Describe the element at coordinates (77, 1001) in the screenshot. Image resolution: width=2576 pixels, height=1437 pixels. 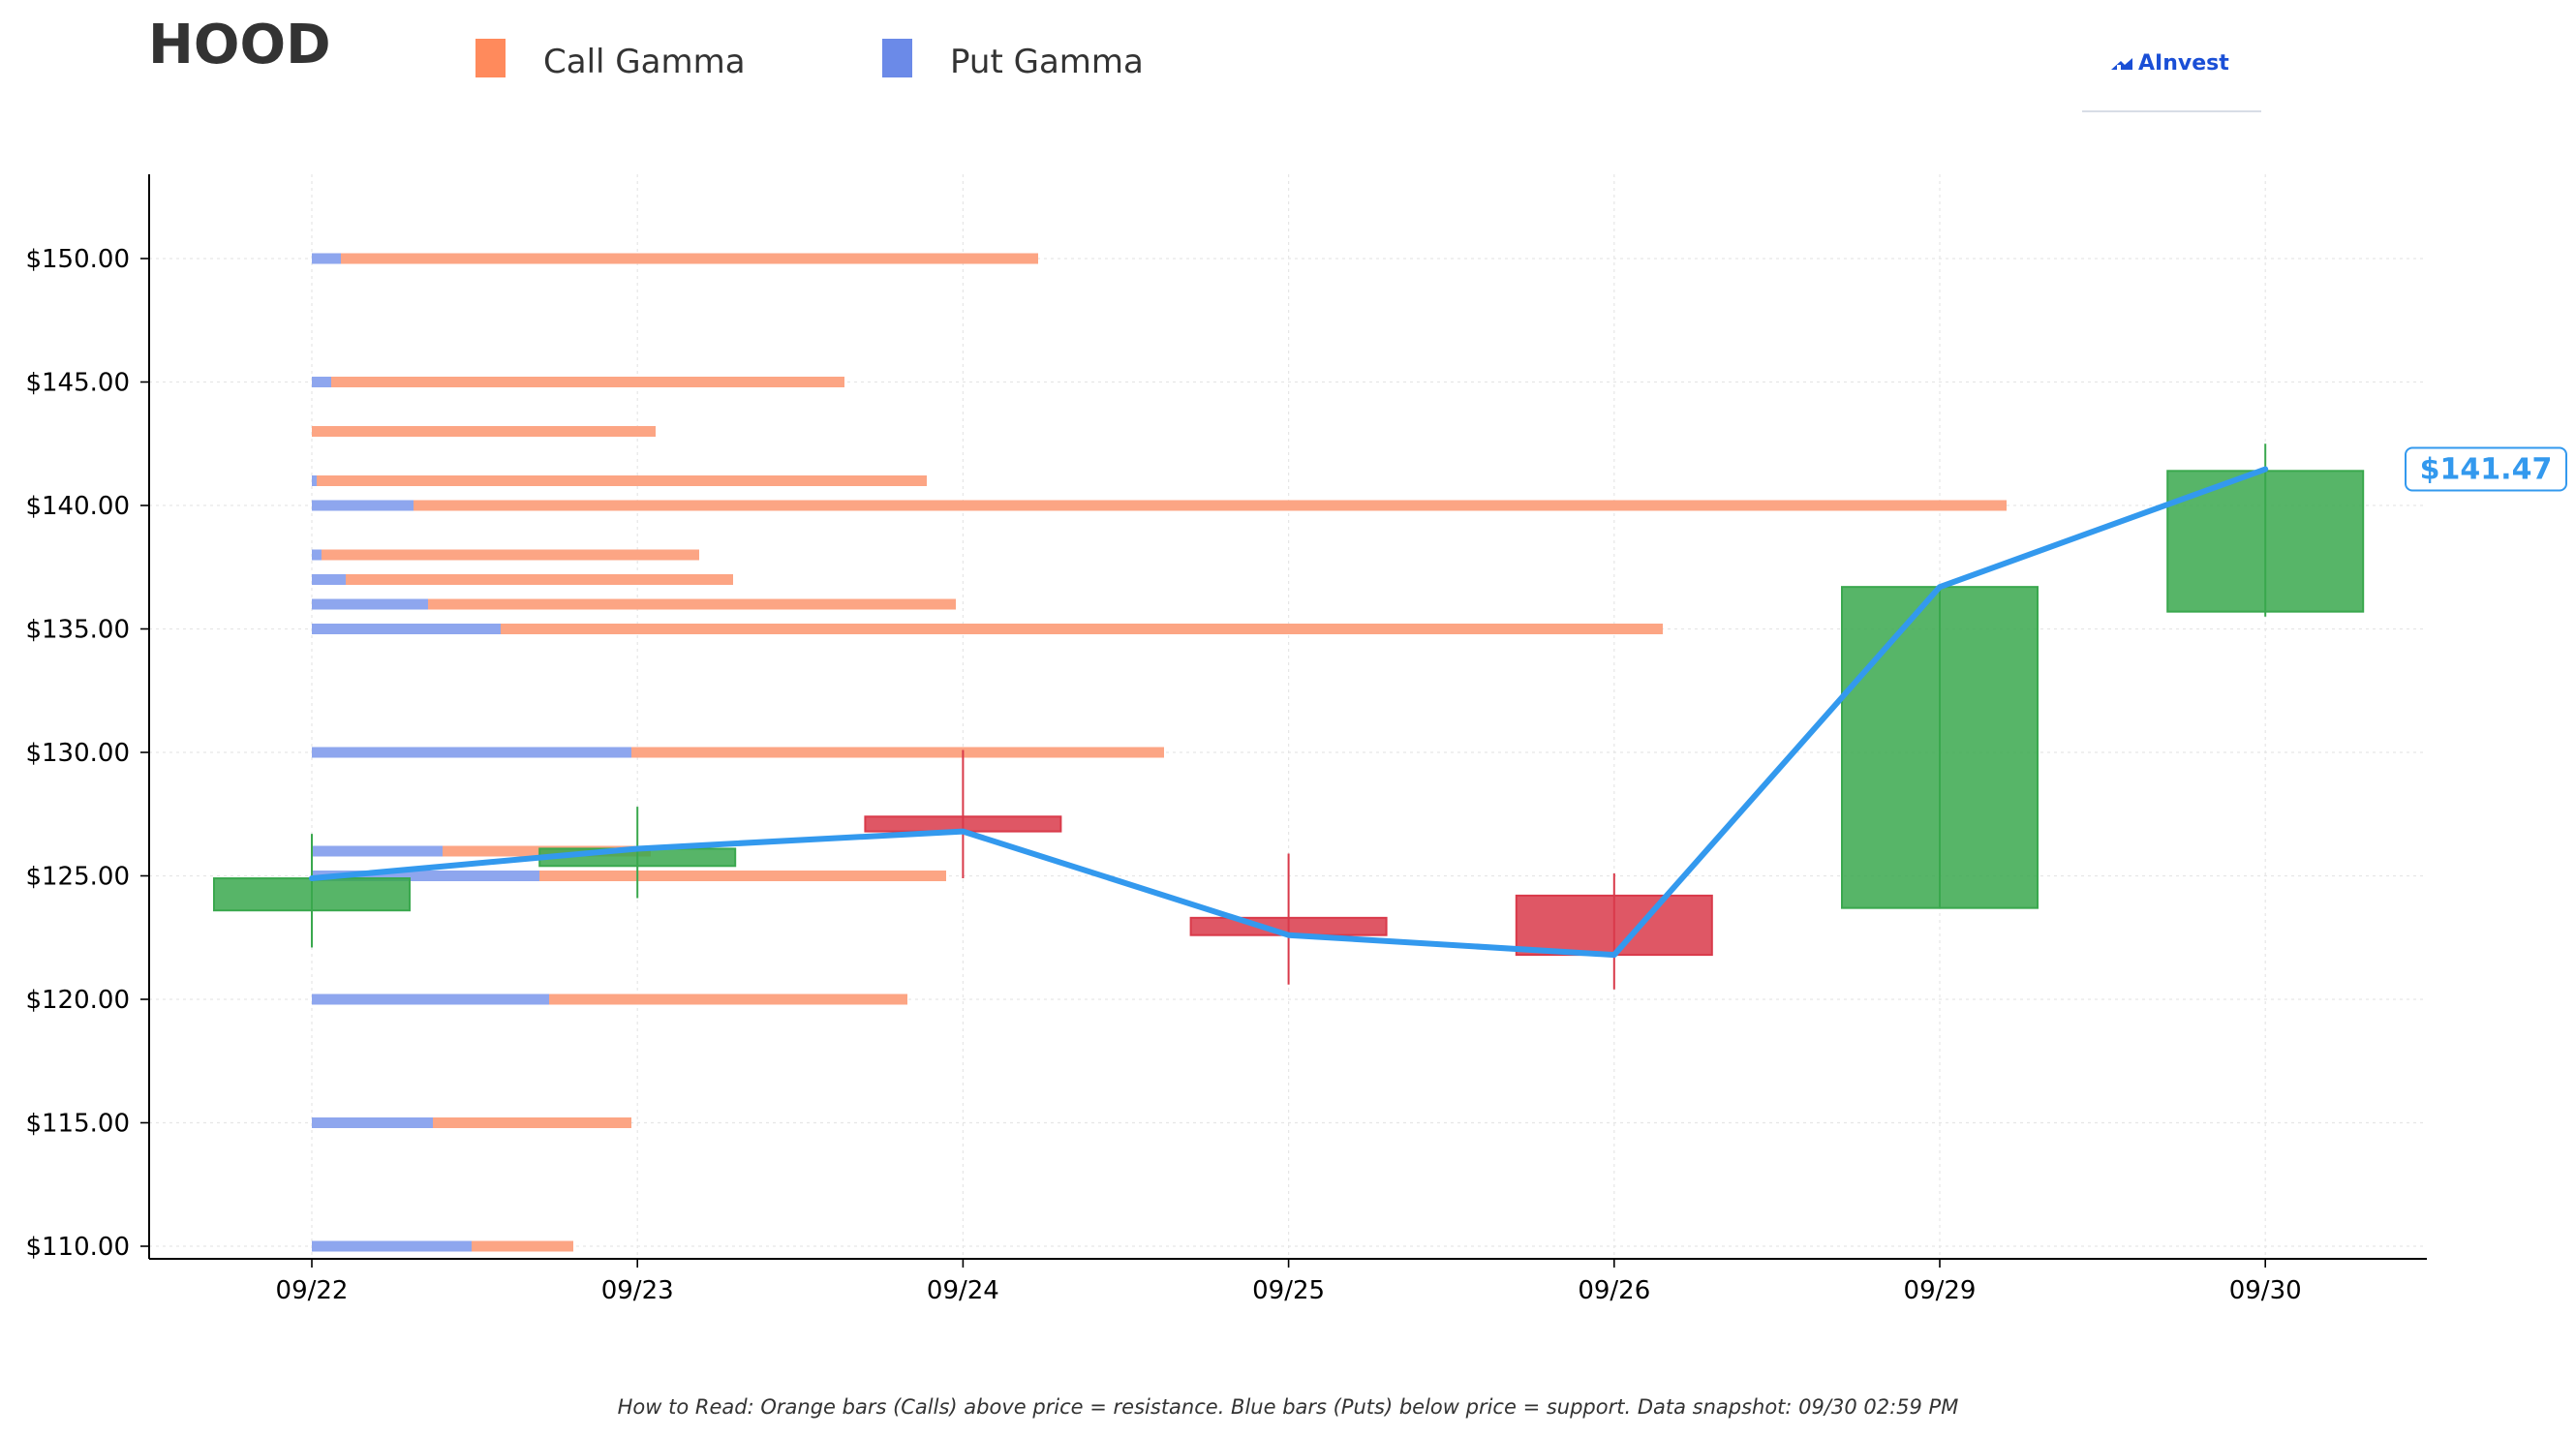
I see `y-tick-label: $120.00` at that location.